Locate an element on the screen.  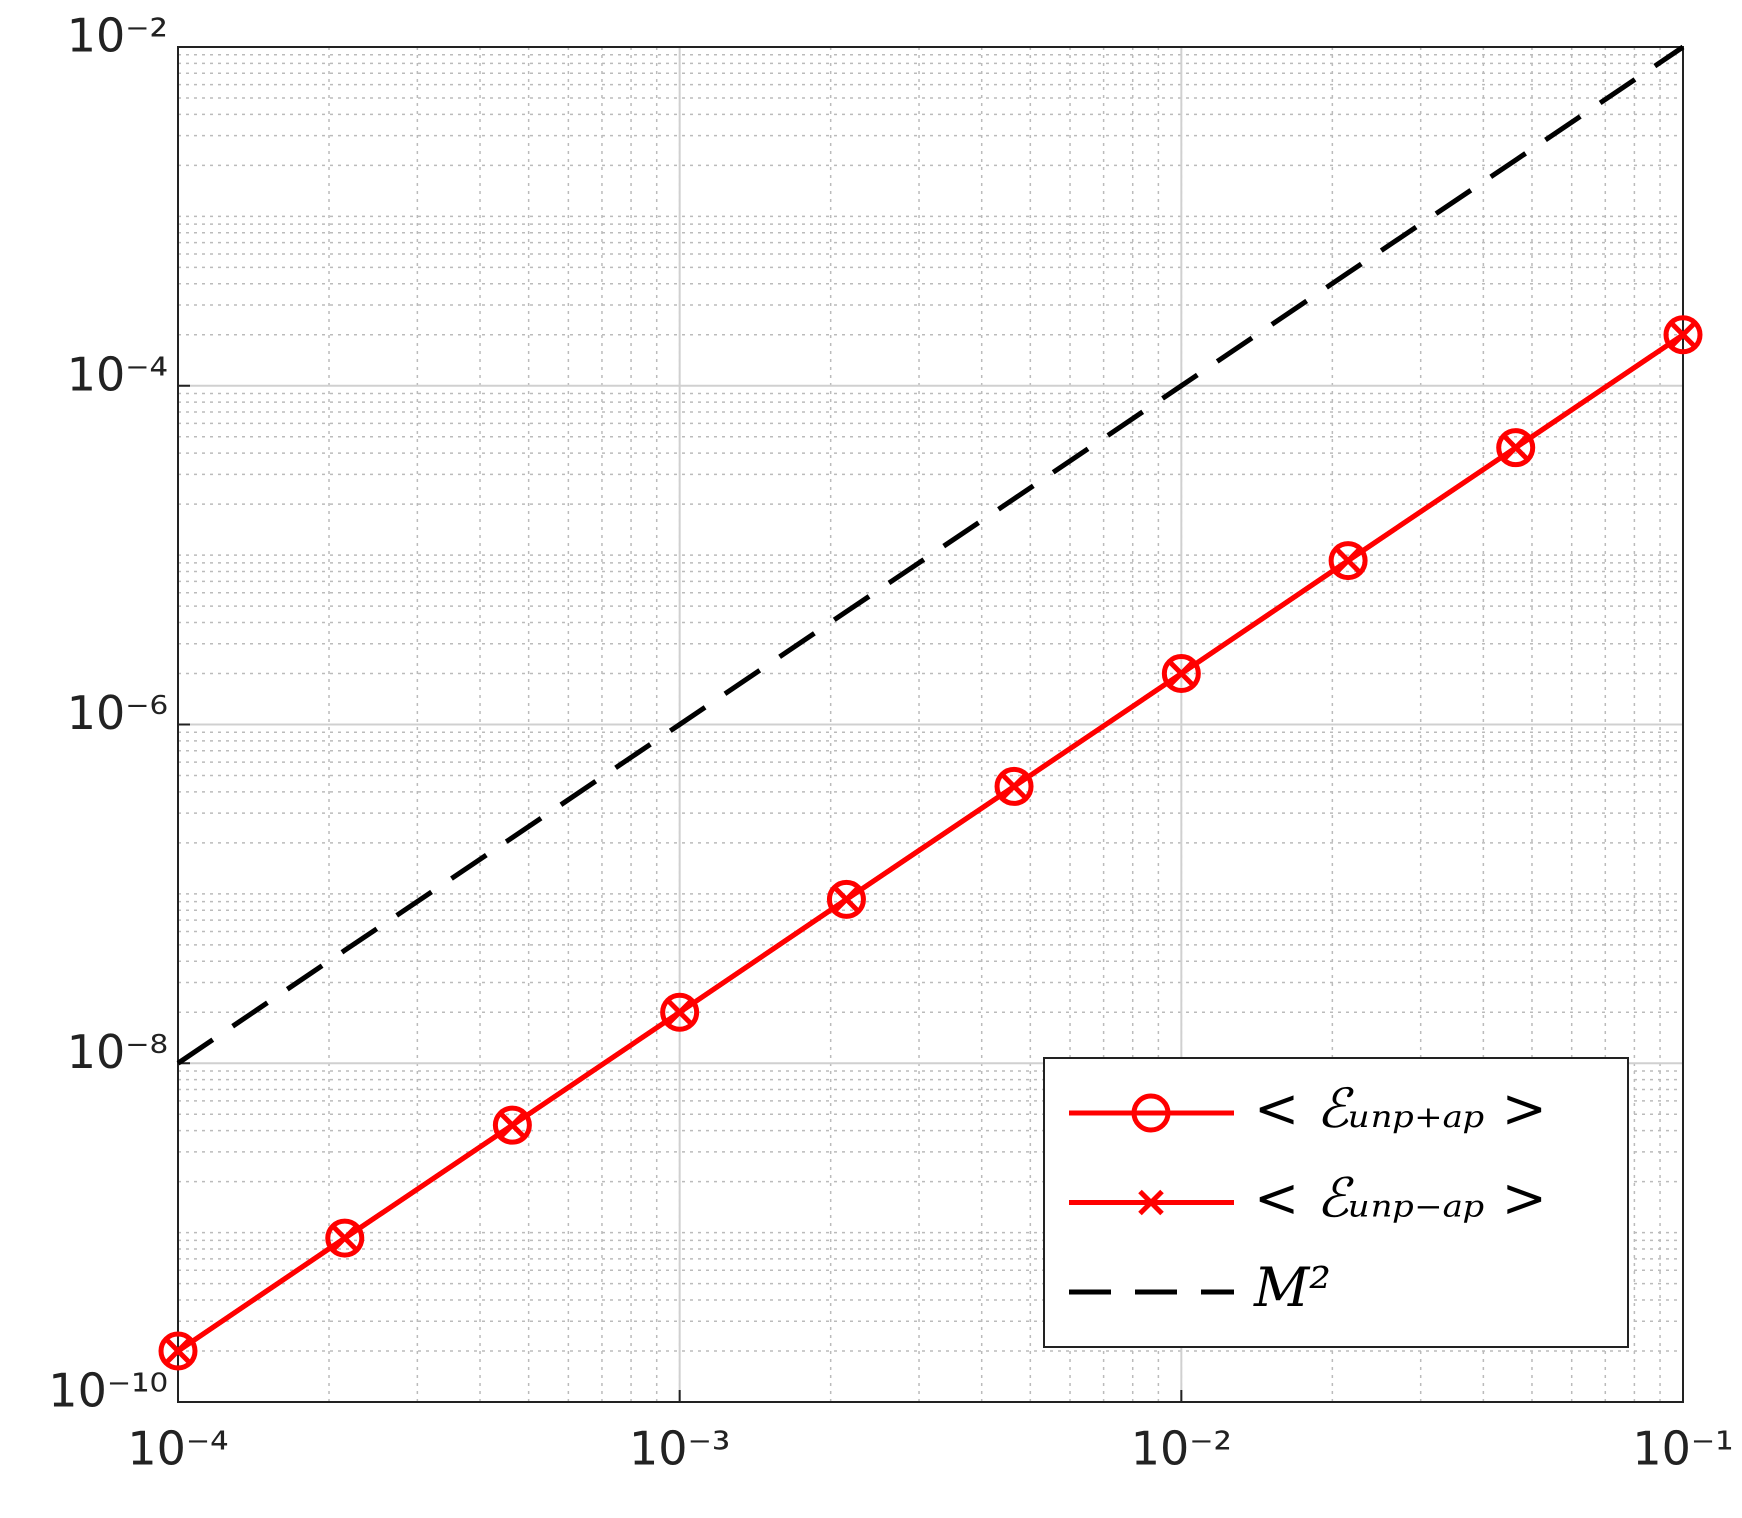
x-tick-label: 10⁻¹ is located at coordinates (1682, 1449).